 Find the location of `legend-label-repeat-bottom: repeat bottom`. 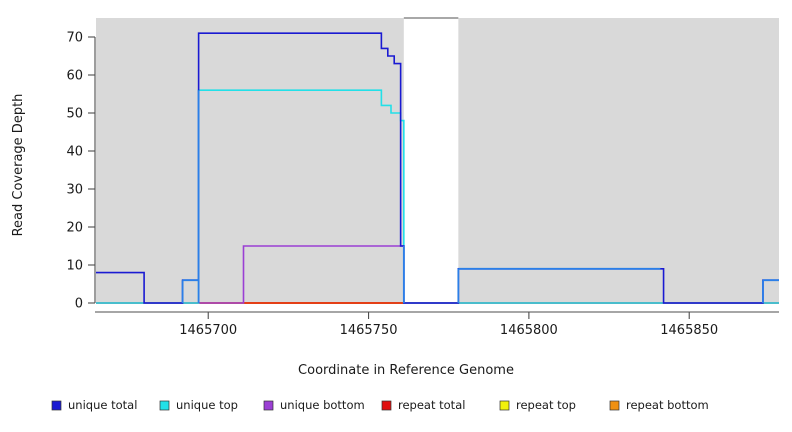

legend-label-repeat-bottom: repeat bottom is located at coordinates (667, 405).